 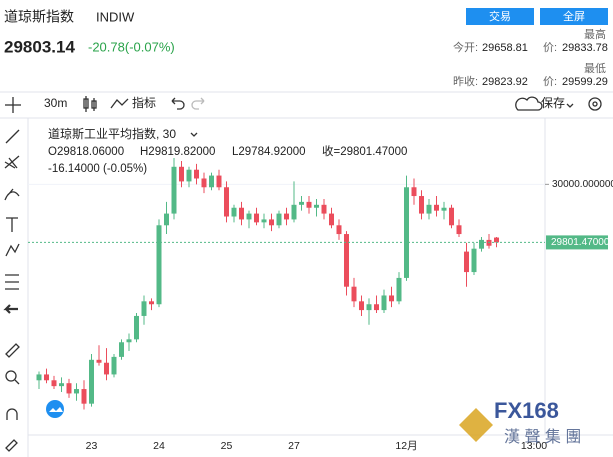 What do you see at coordinates (198, 103) in the screenshot?
I see `redo` at bounding box center [198, 103].